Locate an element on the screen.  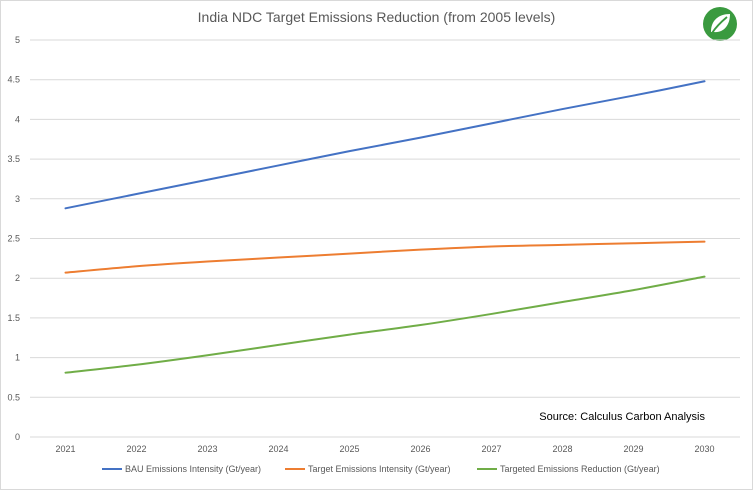
y-tick-label: 4 is located at coordinates (17, 119).